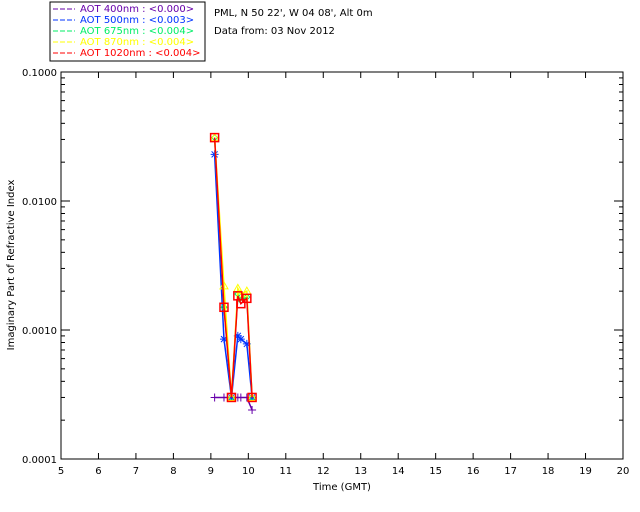 Image resolution: width=640 pixels, height=512 pixels. What do you see at coordinates (61, 471) in the screenshot?
I see `x-tick-label: 5` at bounding box center [61, 471].